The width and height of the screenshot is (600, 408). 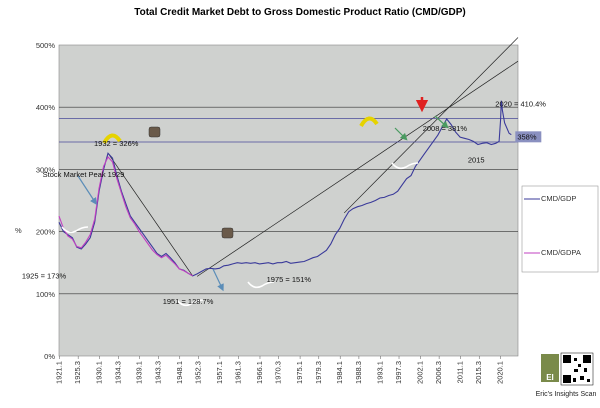 I want to click on legend-entry-cmd-gdp: CMD/GDP, so click(x=558, y=198).